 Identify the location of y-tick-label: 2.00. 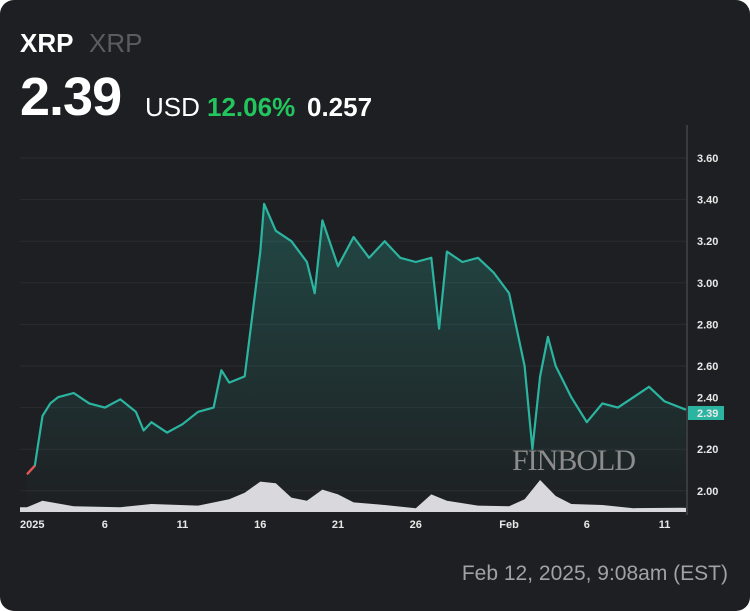
(707, 492).